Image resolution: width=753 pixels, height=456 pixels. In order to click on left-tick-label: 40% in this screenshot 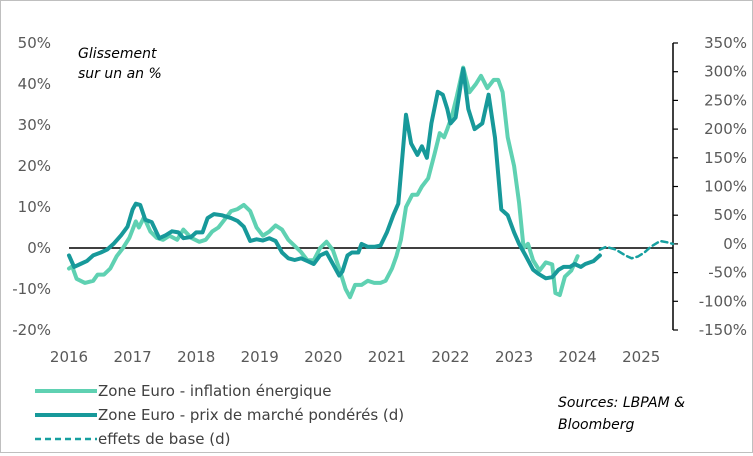, I will do `click(34, 84)`.